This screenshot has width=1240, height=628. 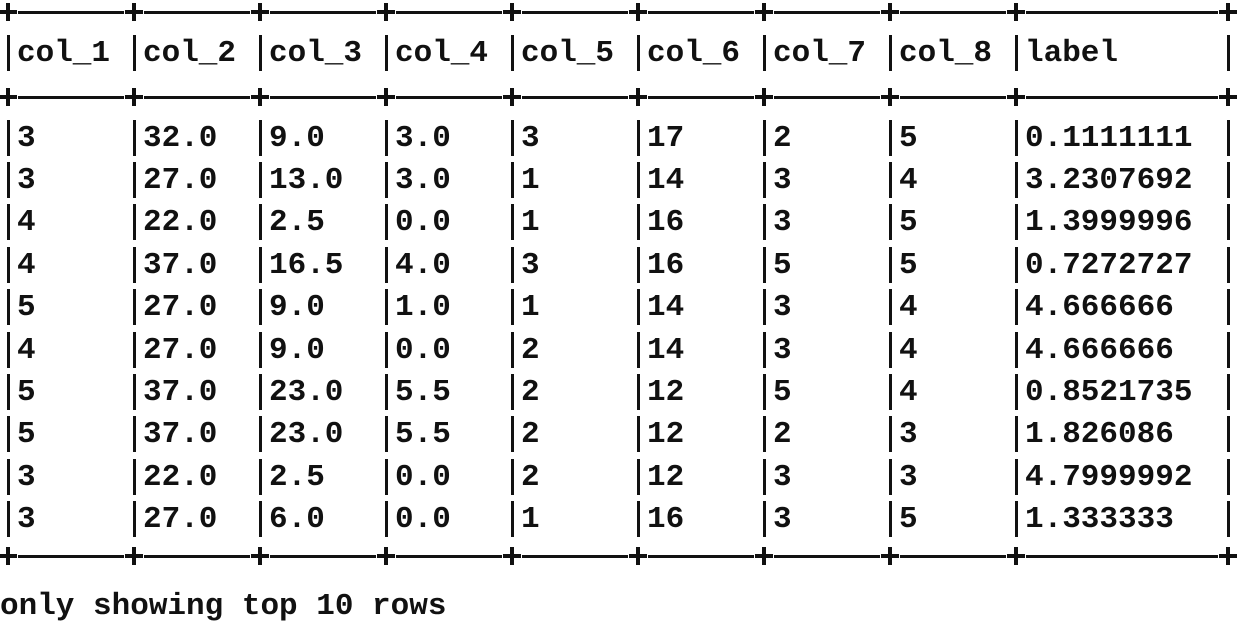 What do you see at coordinates (442, 53) in the screenshot?
I see `column-header: col_4` at bounding box center [442, 53].